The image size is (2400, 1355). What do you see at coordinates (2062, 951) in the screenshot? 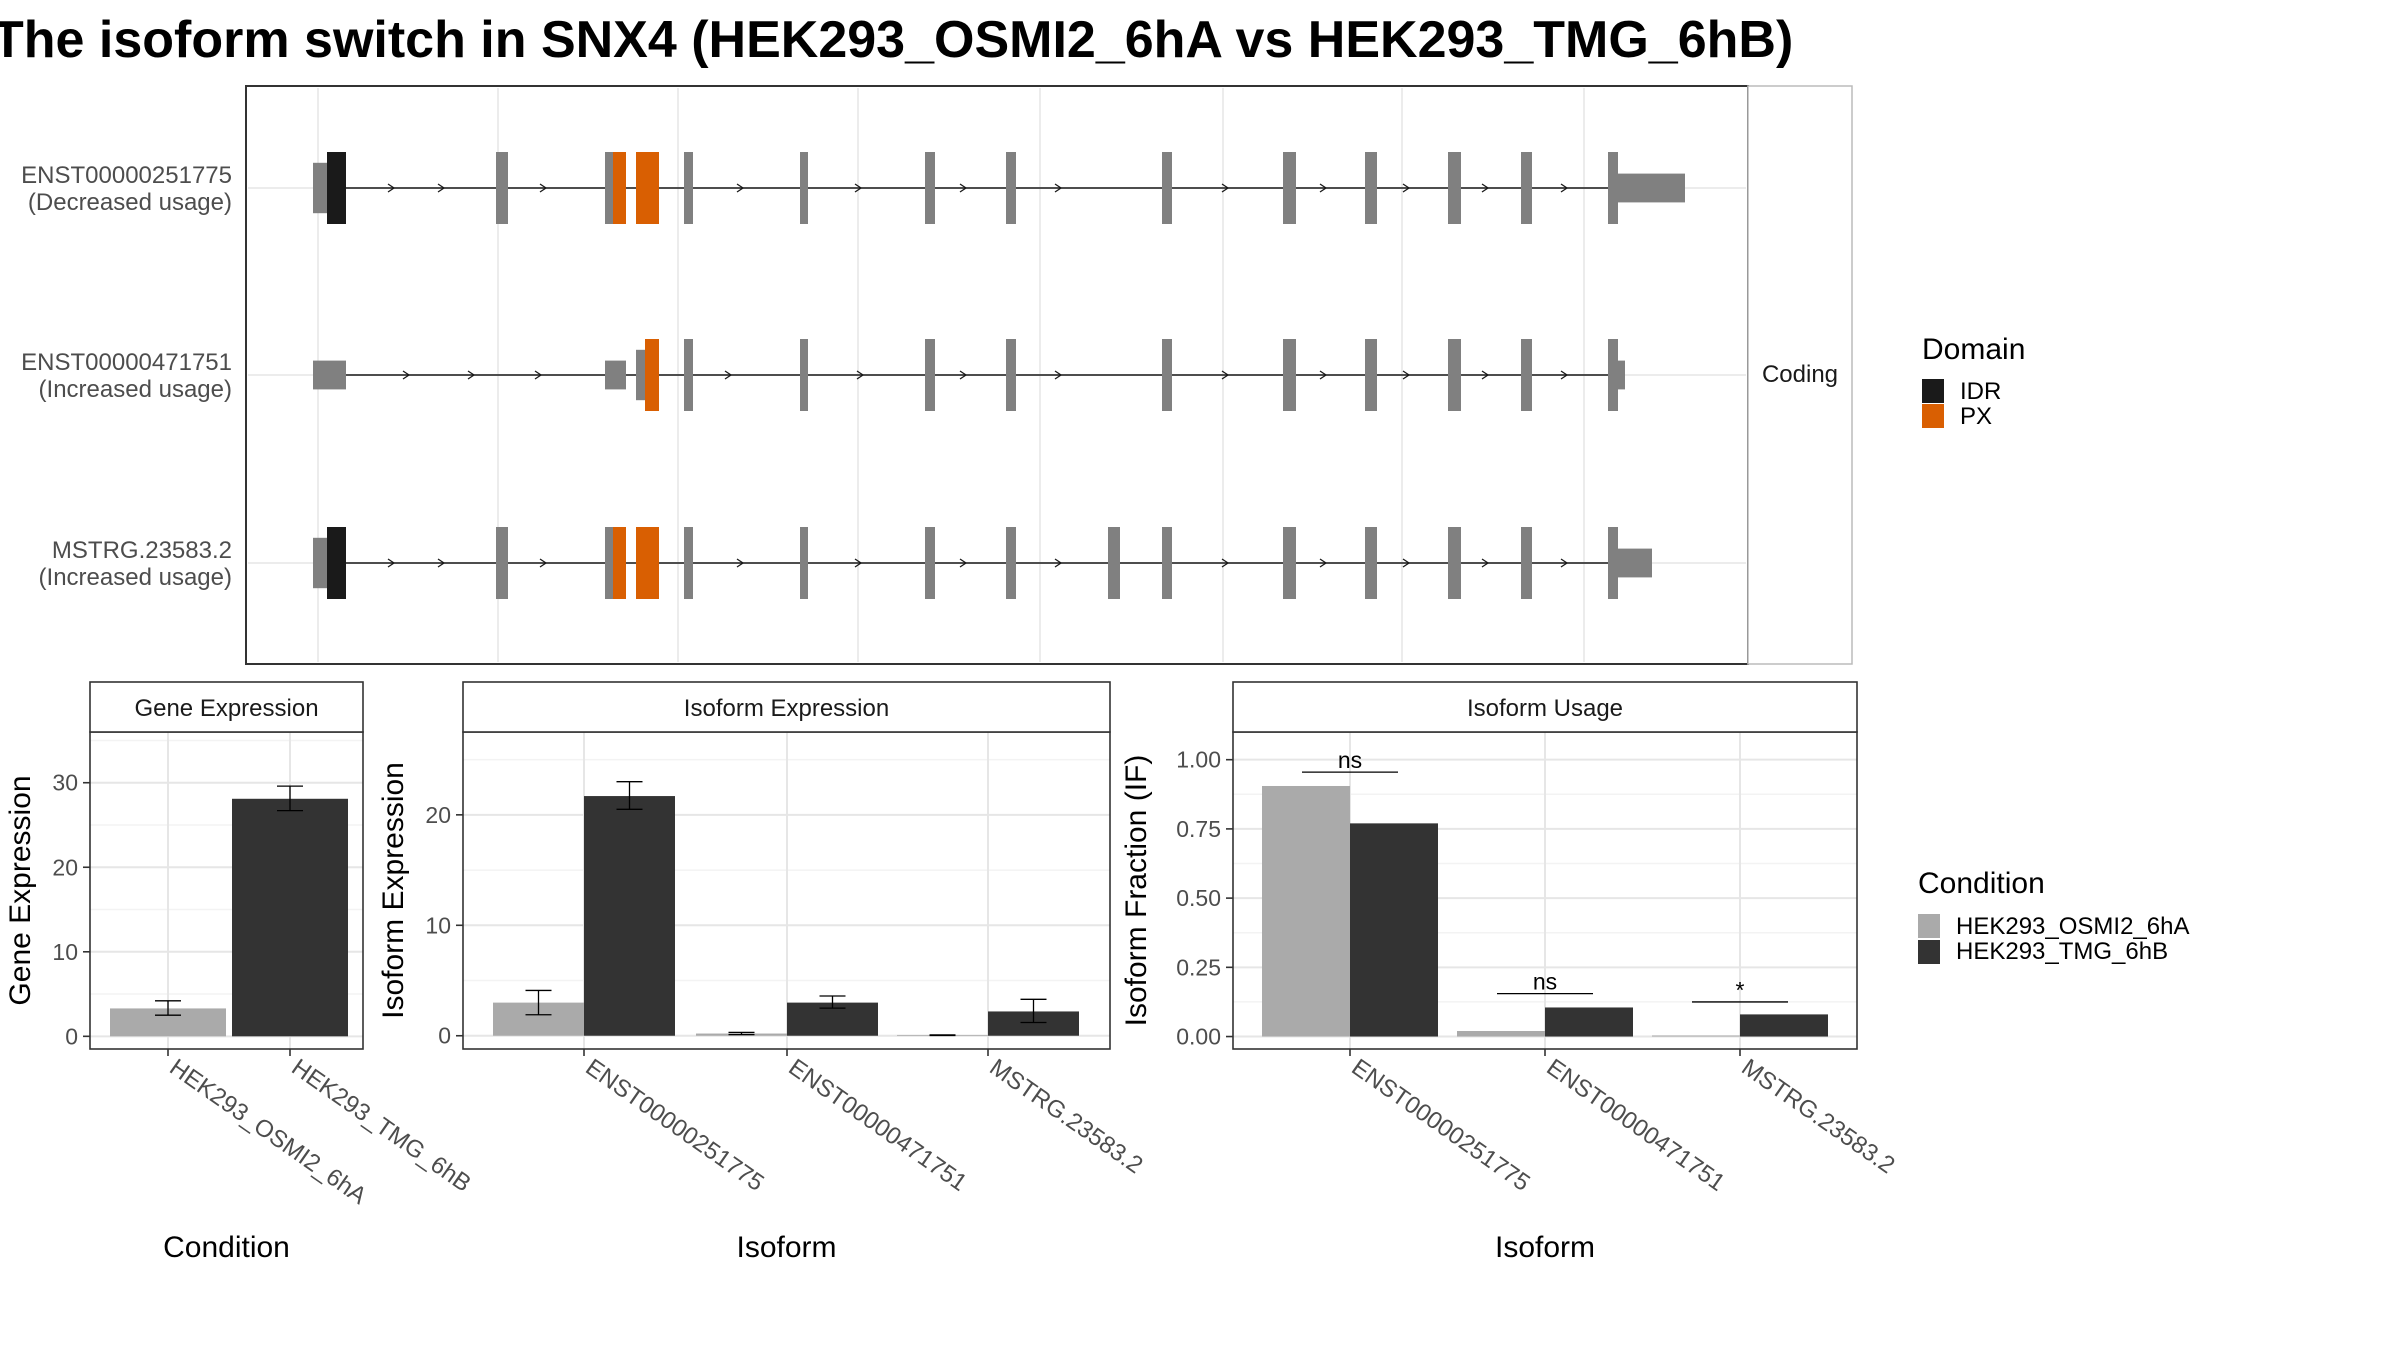
I see `legend-label-tmg: HEK293_TMG_6hB` at bounding box center [2062, 951].